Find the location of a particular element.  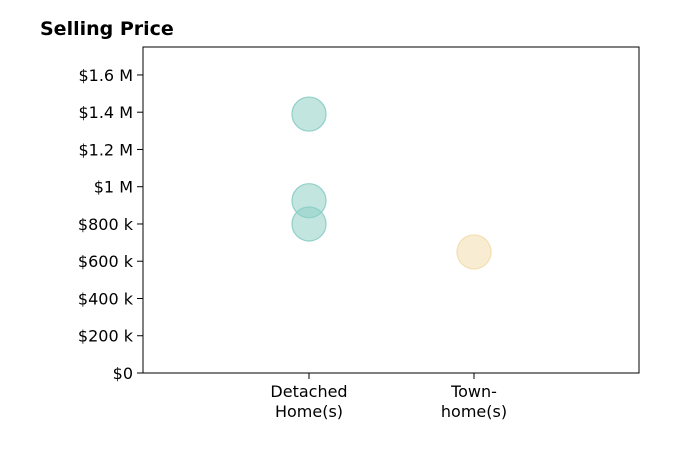

y-tick-label: $1.6 M is located at coordinates (105, 75).